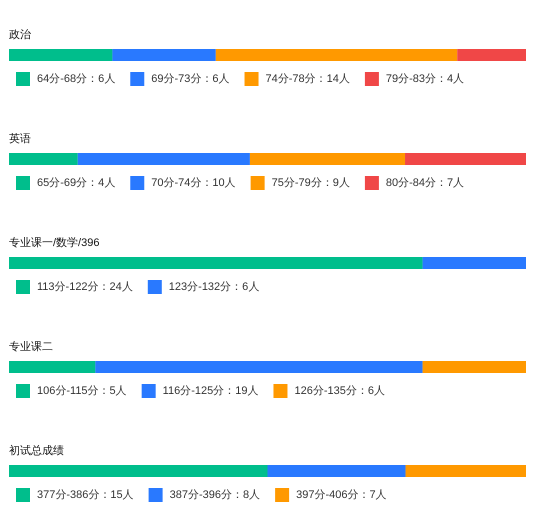 The height and width of the screenshot is (519, 535). What do you see at coordinates (190, 79) in the screenshot?
I see `legend-label: 69分-73分：6人` at bounding box center [190, 79].